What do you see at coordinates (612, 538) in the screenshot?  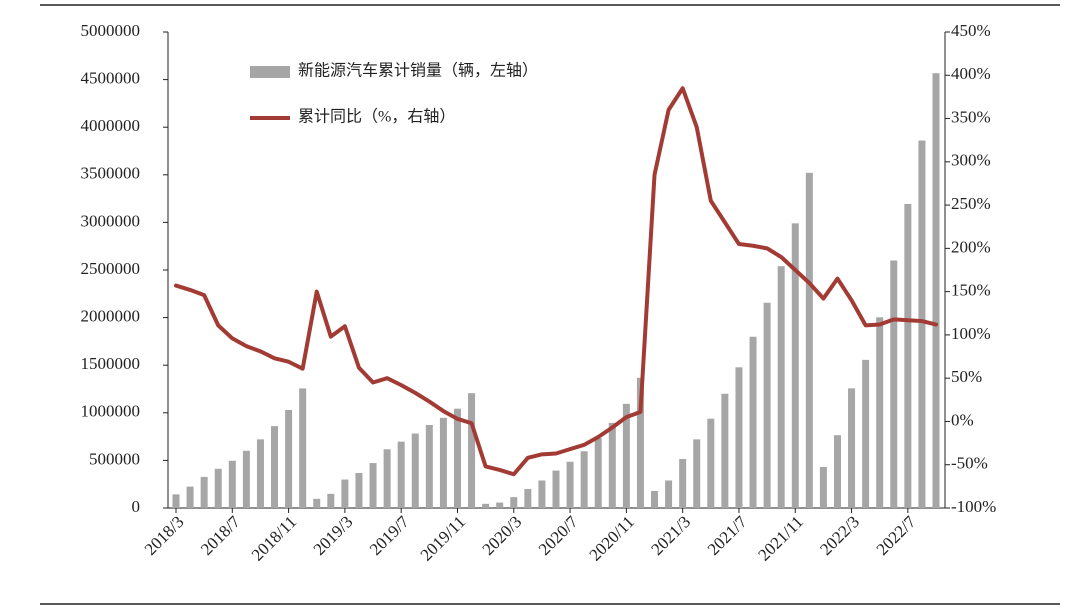 I see `x-tick-label: 2020/11` at bounding box center [612, 538].